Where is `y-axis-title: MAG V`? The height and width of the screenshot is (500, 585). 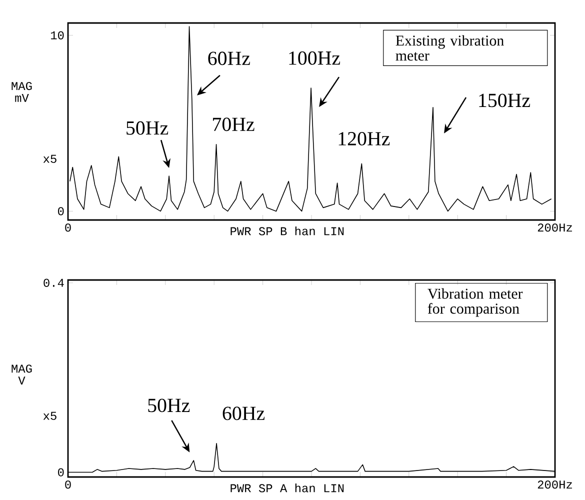
y-axis-title: MAG V is located at coordinates (22, 374).